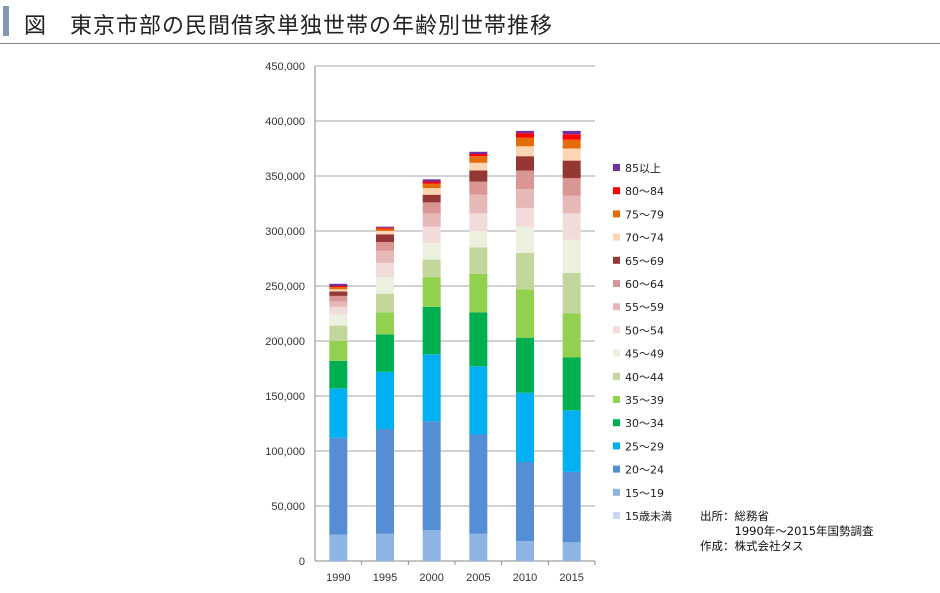 The width and height of the screenshot is (940, 593). I want to click on x-tick-label: 1990, so click(338, 578).